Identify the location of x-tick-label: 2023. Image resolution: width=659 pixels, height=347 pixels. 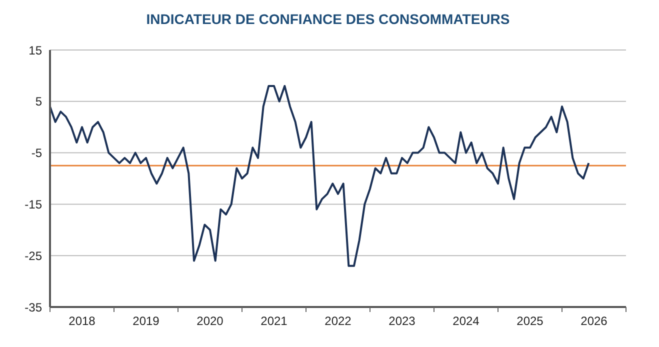
(402, 321).